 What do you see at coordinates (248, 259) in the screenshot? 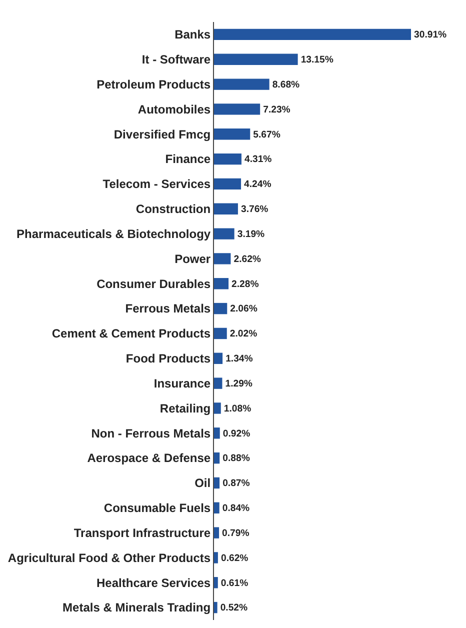
I see `data-label: 2.62%` at bounding box center [248, 259].